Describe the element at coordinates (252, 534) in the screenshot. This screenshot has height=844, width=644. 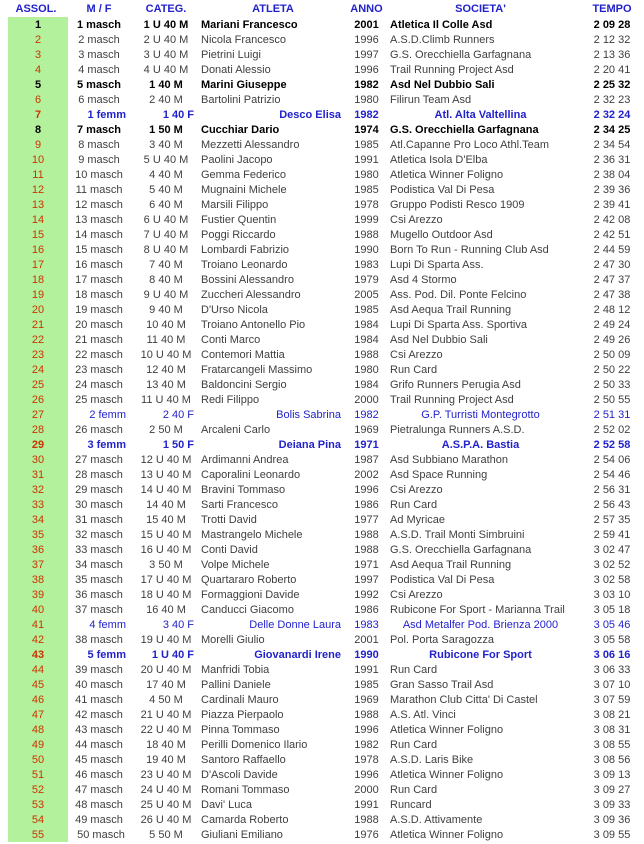
I see `cell-atleta: Mastrangelo Michele` at that location.